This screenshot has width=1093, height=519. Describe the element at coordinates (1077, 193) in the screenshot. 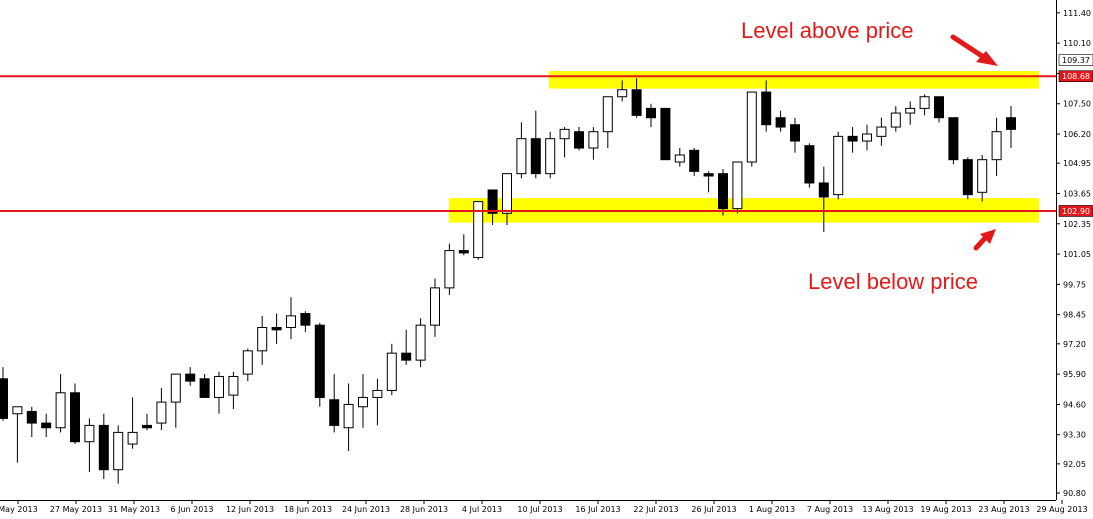

I see `y-tick-label: 103.65` at that location.